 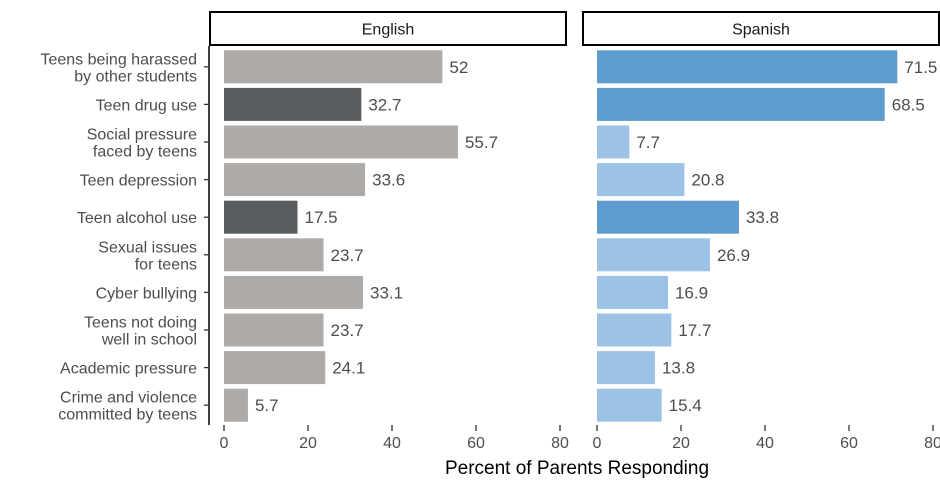 What do you see at coordinates (648, 142) in the screenshot?
I see `bar-value-label: 7.7` at bounding box center [648, 142].